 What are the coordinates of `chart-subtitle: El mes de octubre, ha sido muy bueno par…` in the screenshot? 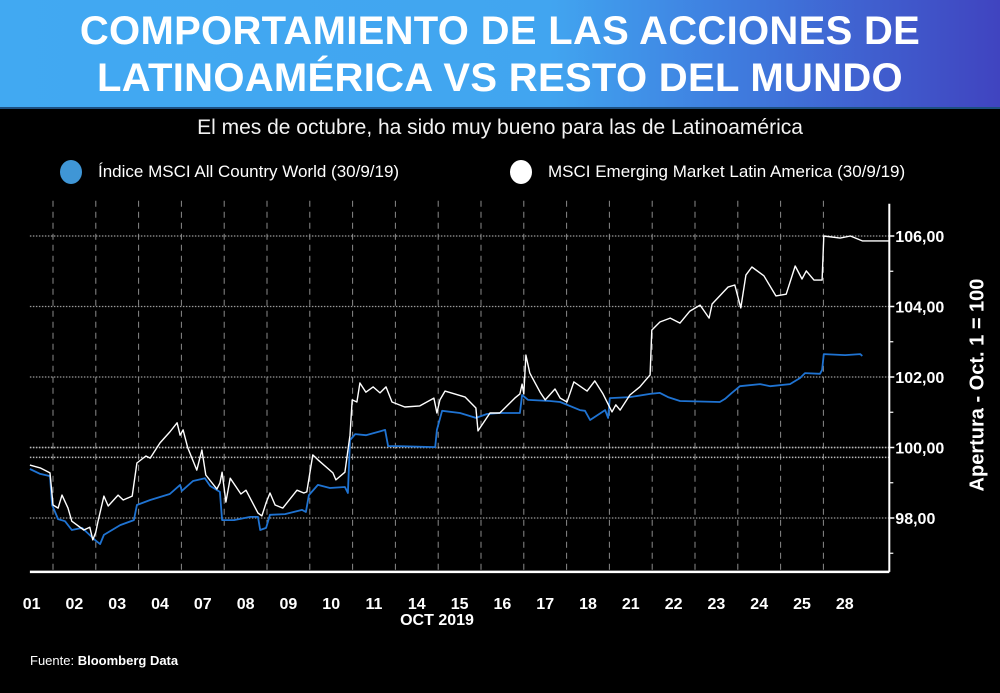 It's located at (500, 127).